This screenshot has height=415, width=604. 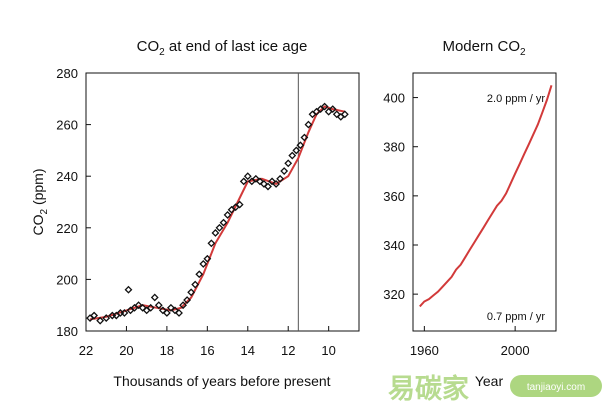 I want to click on left-y-tick-label: 240, so click(x=67, y=176).